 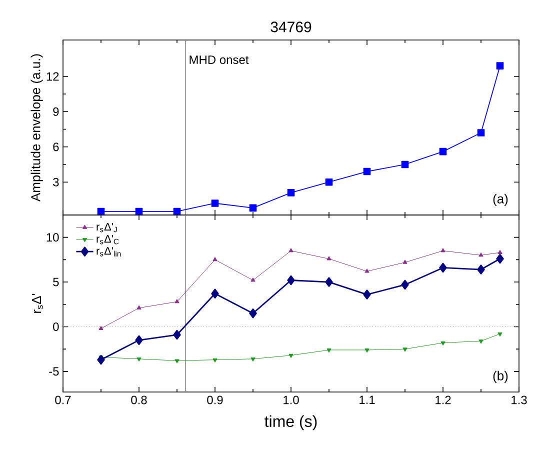 What do you see at coordinates (215, 400) in the screenshot?
I see `x-tick-label: 0.9` at bounding box center [215, 400].